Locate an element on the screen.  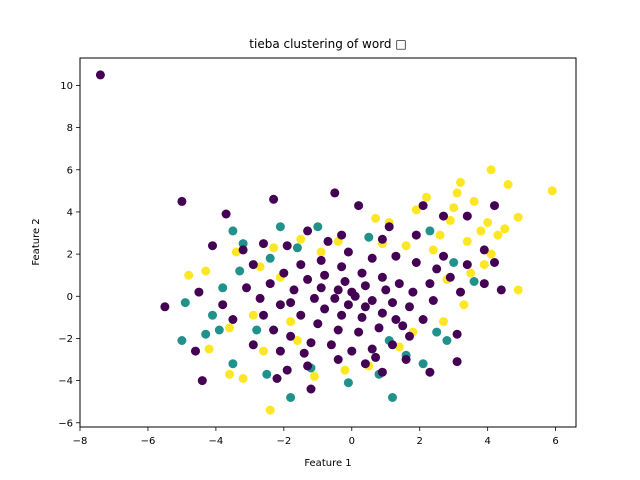
y-tick-label: 4 is located at coordinates (70, 212).